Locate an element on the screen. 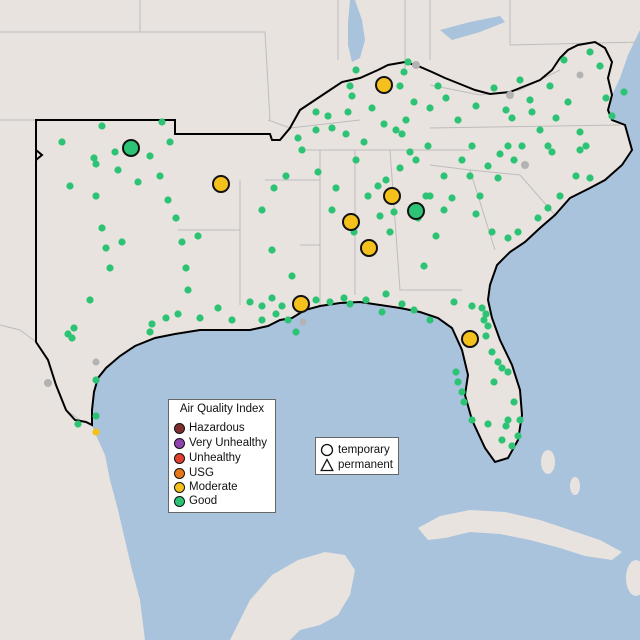  moderate-monitor-dot is located at coordinates (96, 432).